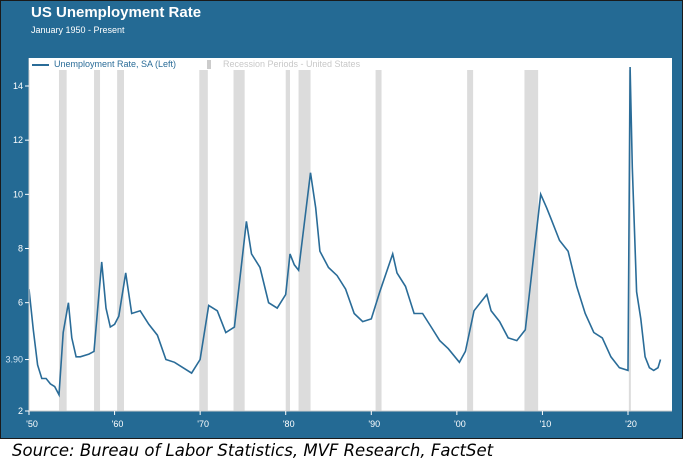  What do you see at coordinates (292, 64) in the screenshot?
I see `legend-entry-recession: Recession Periods - United States` at bounding box center [292, 64].